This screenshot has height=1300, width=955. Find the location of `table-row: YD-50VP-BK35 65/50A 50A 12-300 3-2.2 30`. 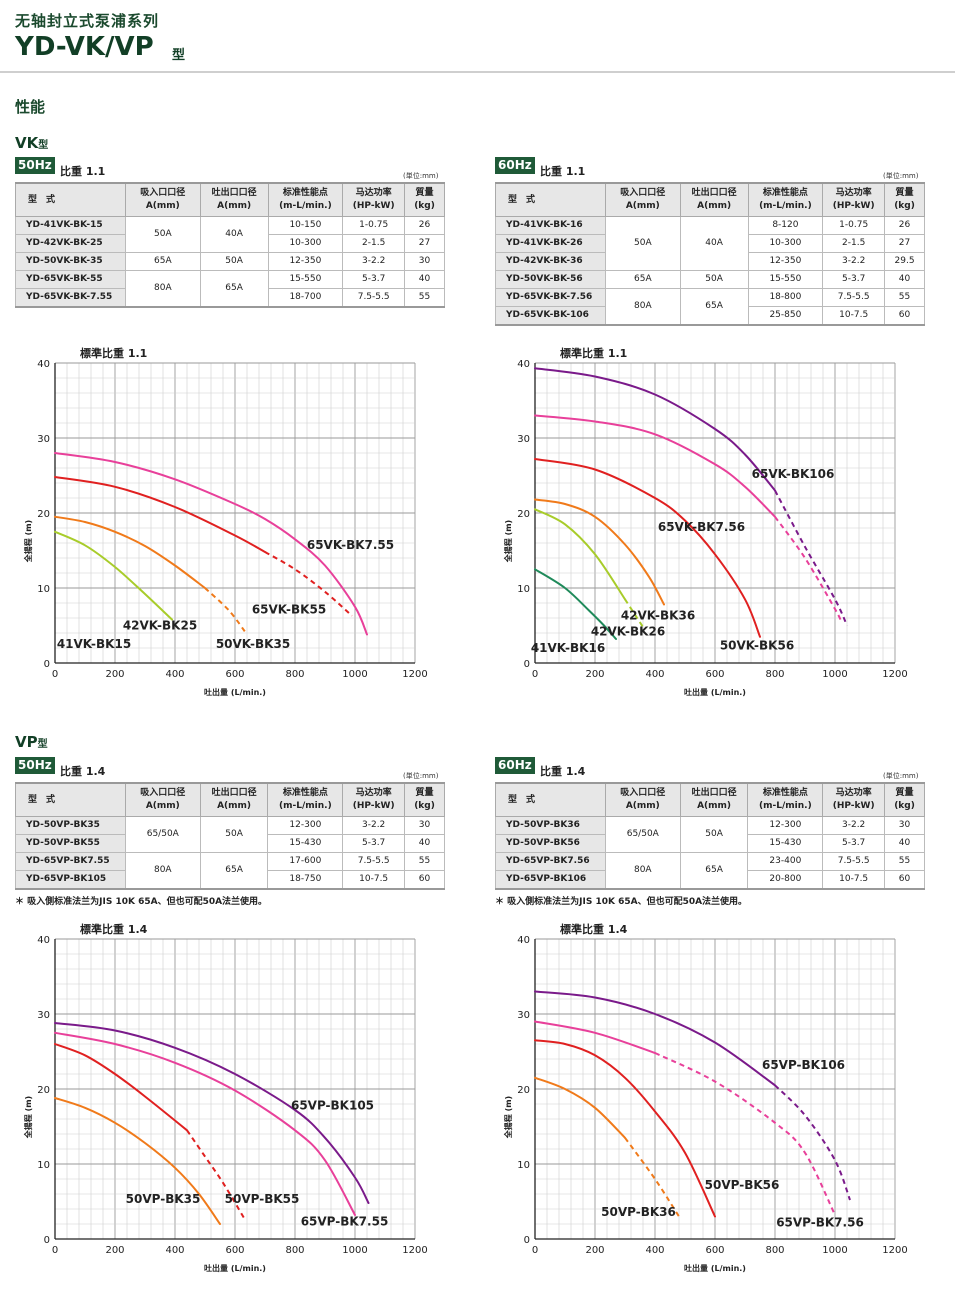

table-row: YD-50VP-BK35 65/50A 50A 12-300 3-2.2 30 is located at coordinates (230, 834).